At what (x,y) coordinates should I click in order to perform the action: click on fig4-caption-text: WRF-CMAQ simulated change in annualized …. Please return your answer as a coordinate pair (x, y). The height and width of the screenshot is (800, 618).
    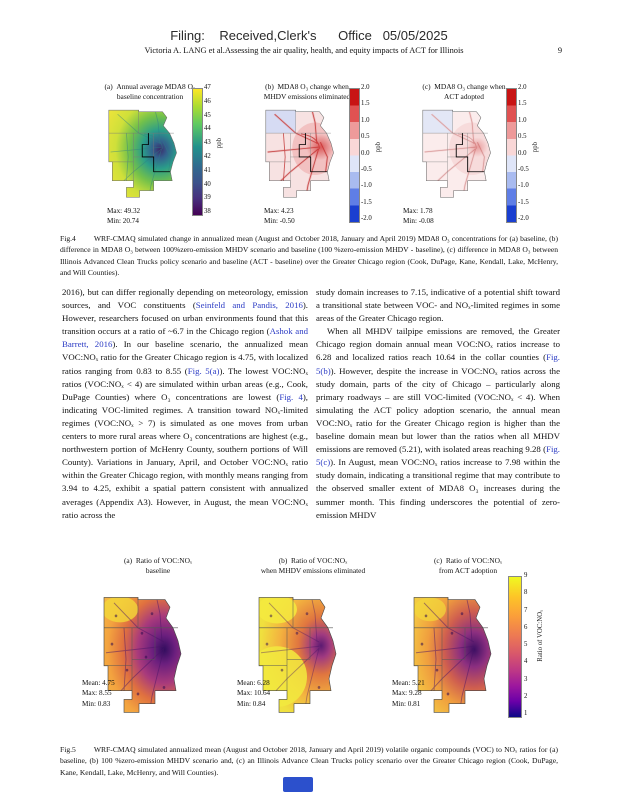
    Looking at the image, I should click on (309, 256).